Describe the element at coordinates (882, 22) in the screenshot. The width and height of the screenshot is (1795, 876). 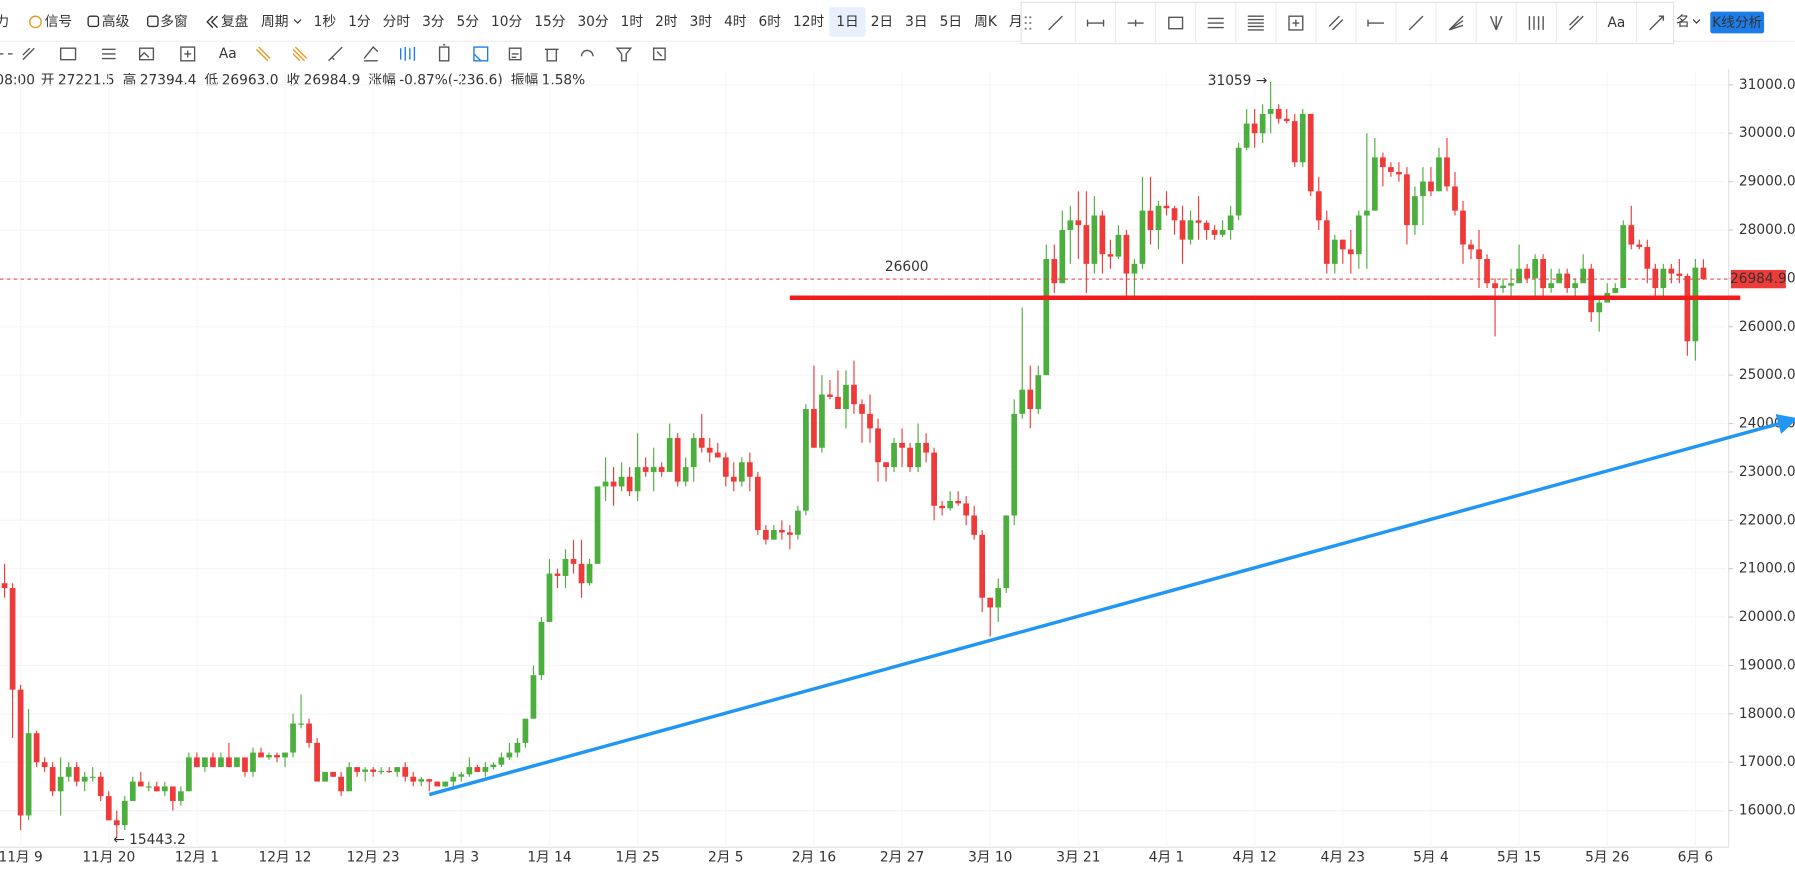
I see `period-button: 2日` at that location.